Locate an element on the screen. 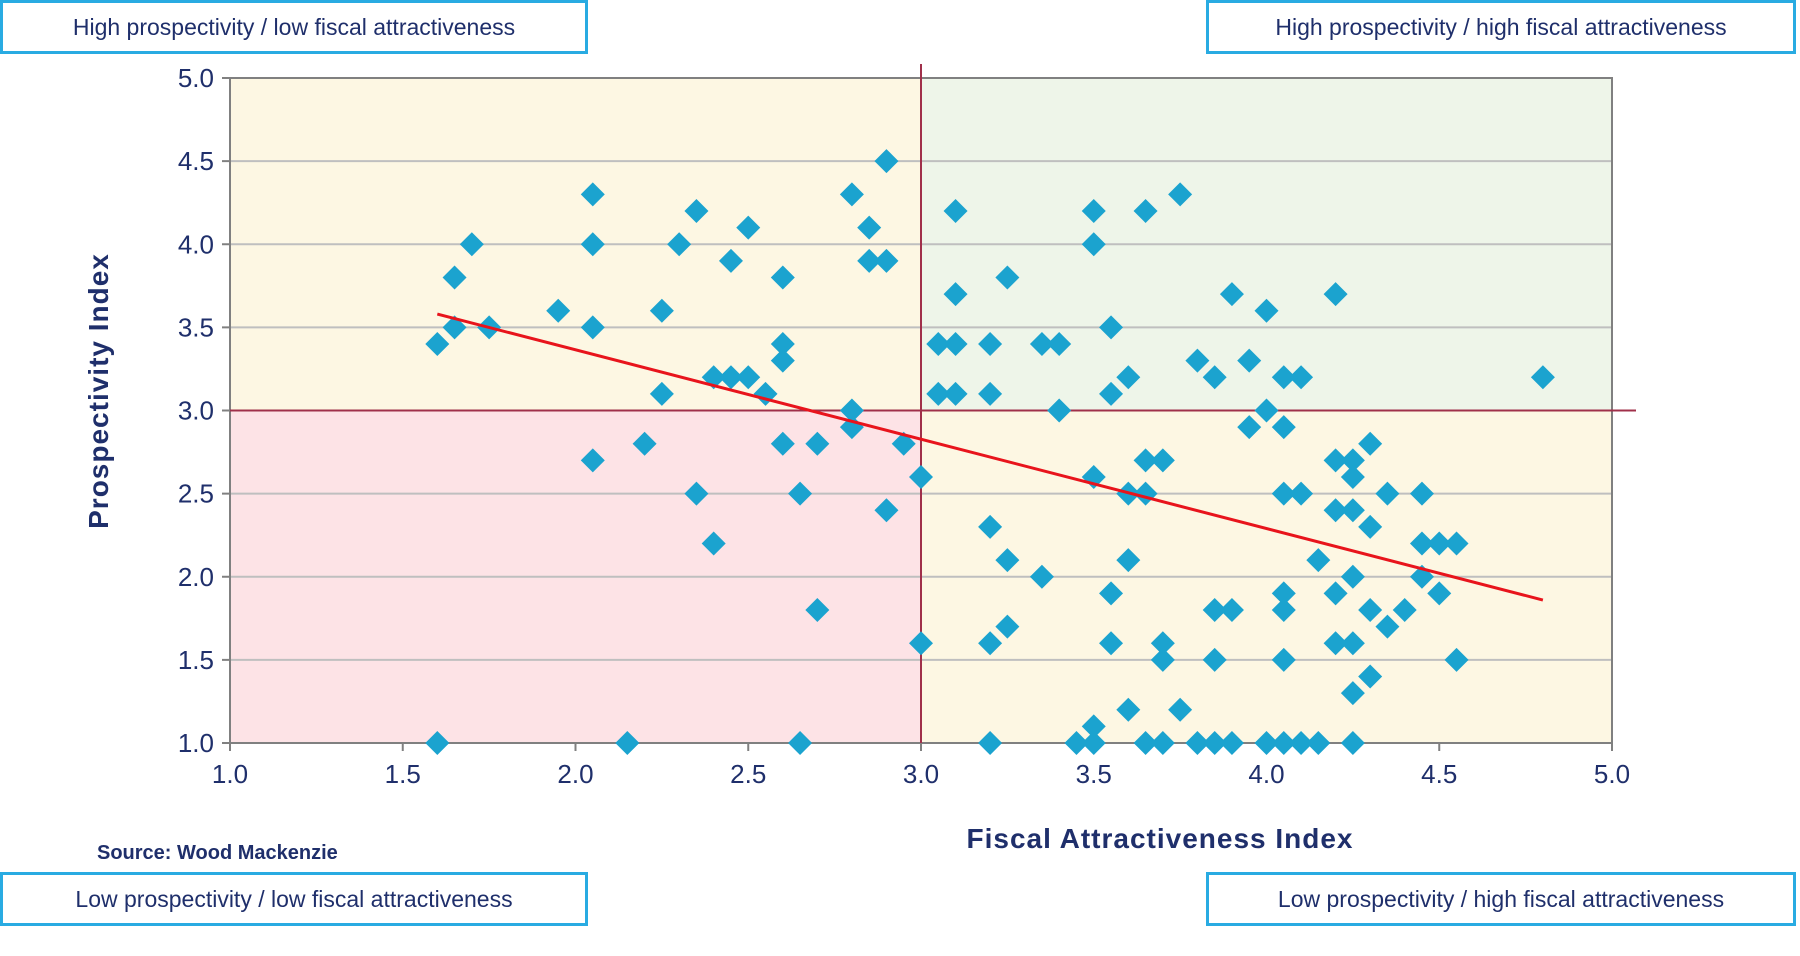 The width and height of the screenshot is (1800, 956). x-tick-label: 2.5 is located at coordinates (748, 774).